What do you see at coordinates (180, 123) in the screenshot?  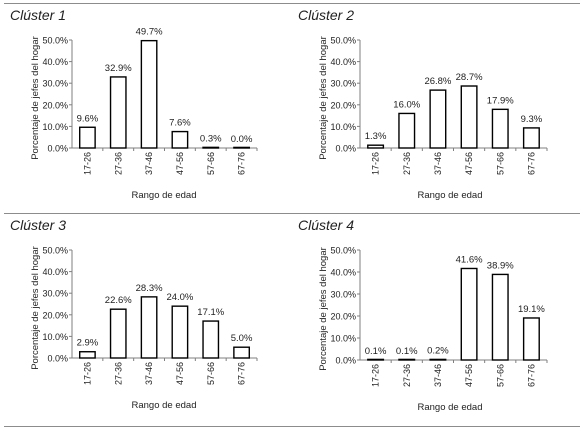 I see `data-label: 7.6%` at bounding box center [180, 123].